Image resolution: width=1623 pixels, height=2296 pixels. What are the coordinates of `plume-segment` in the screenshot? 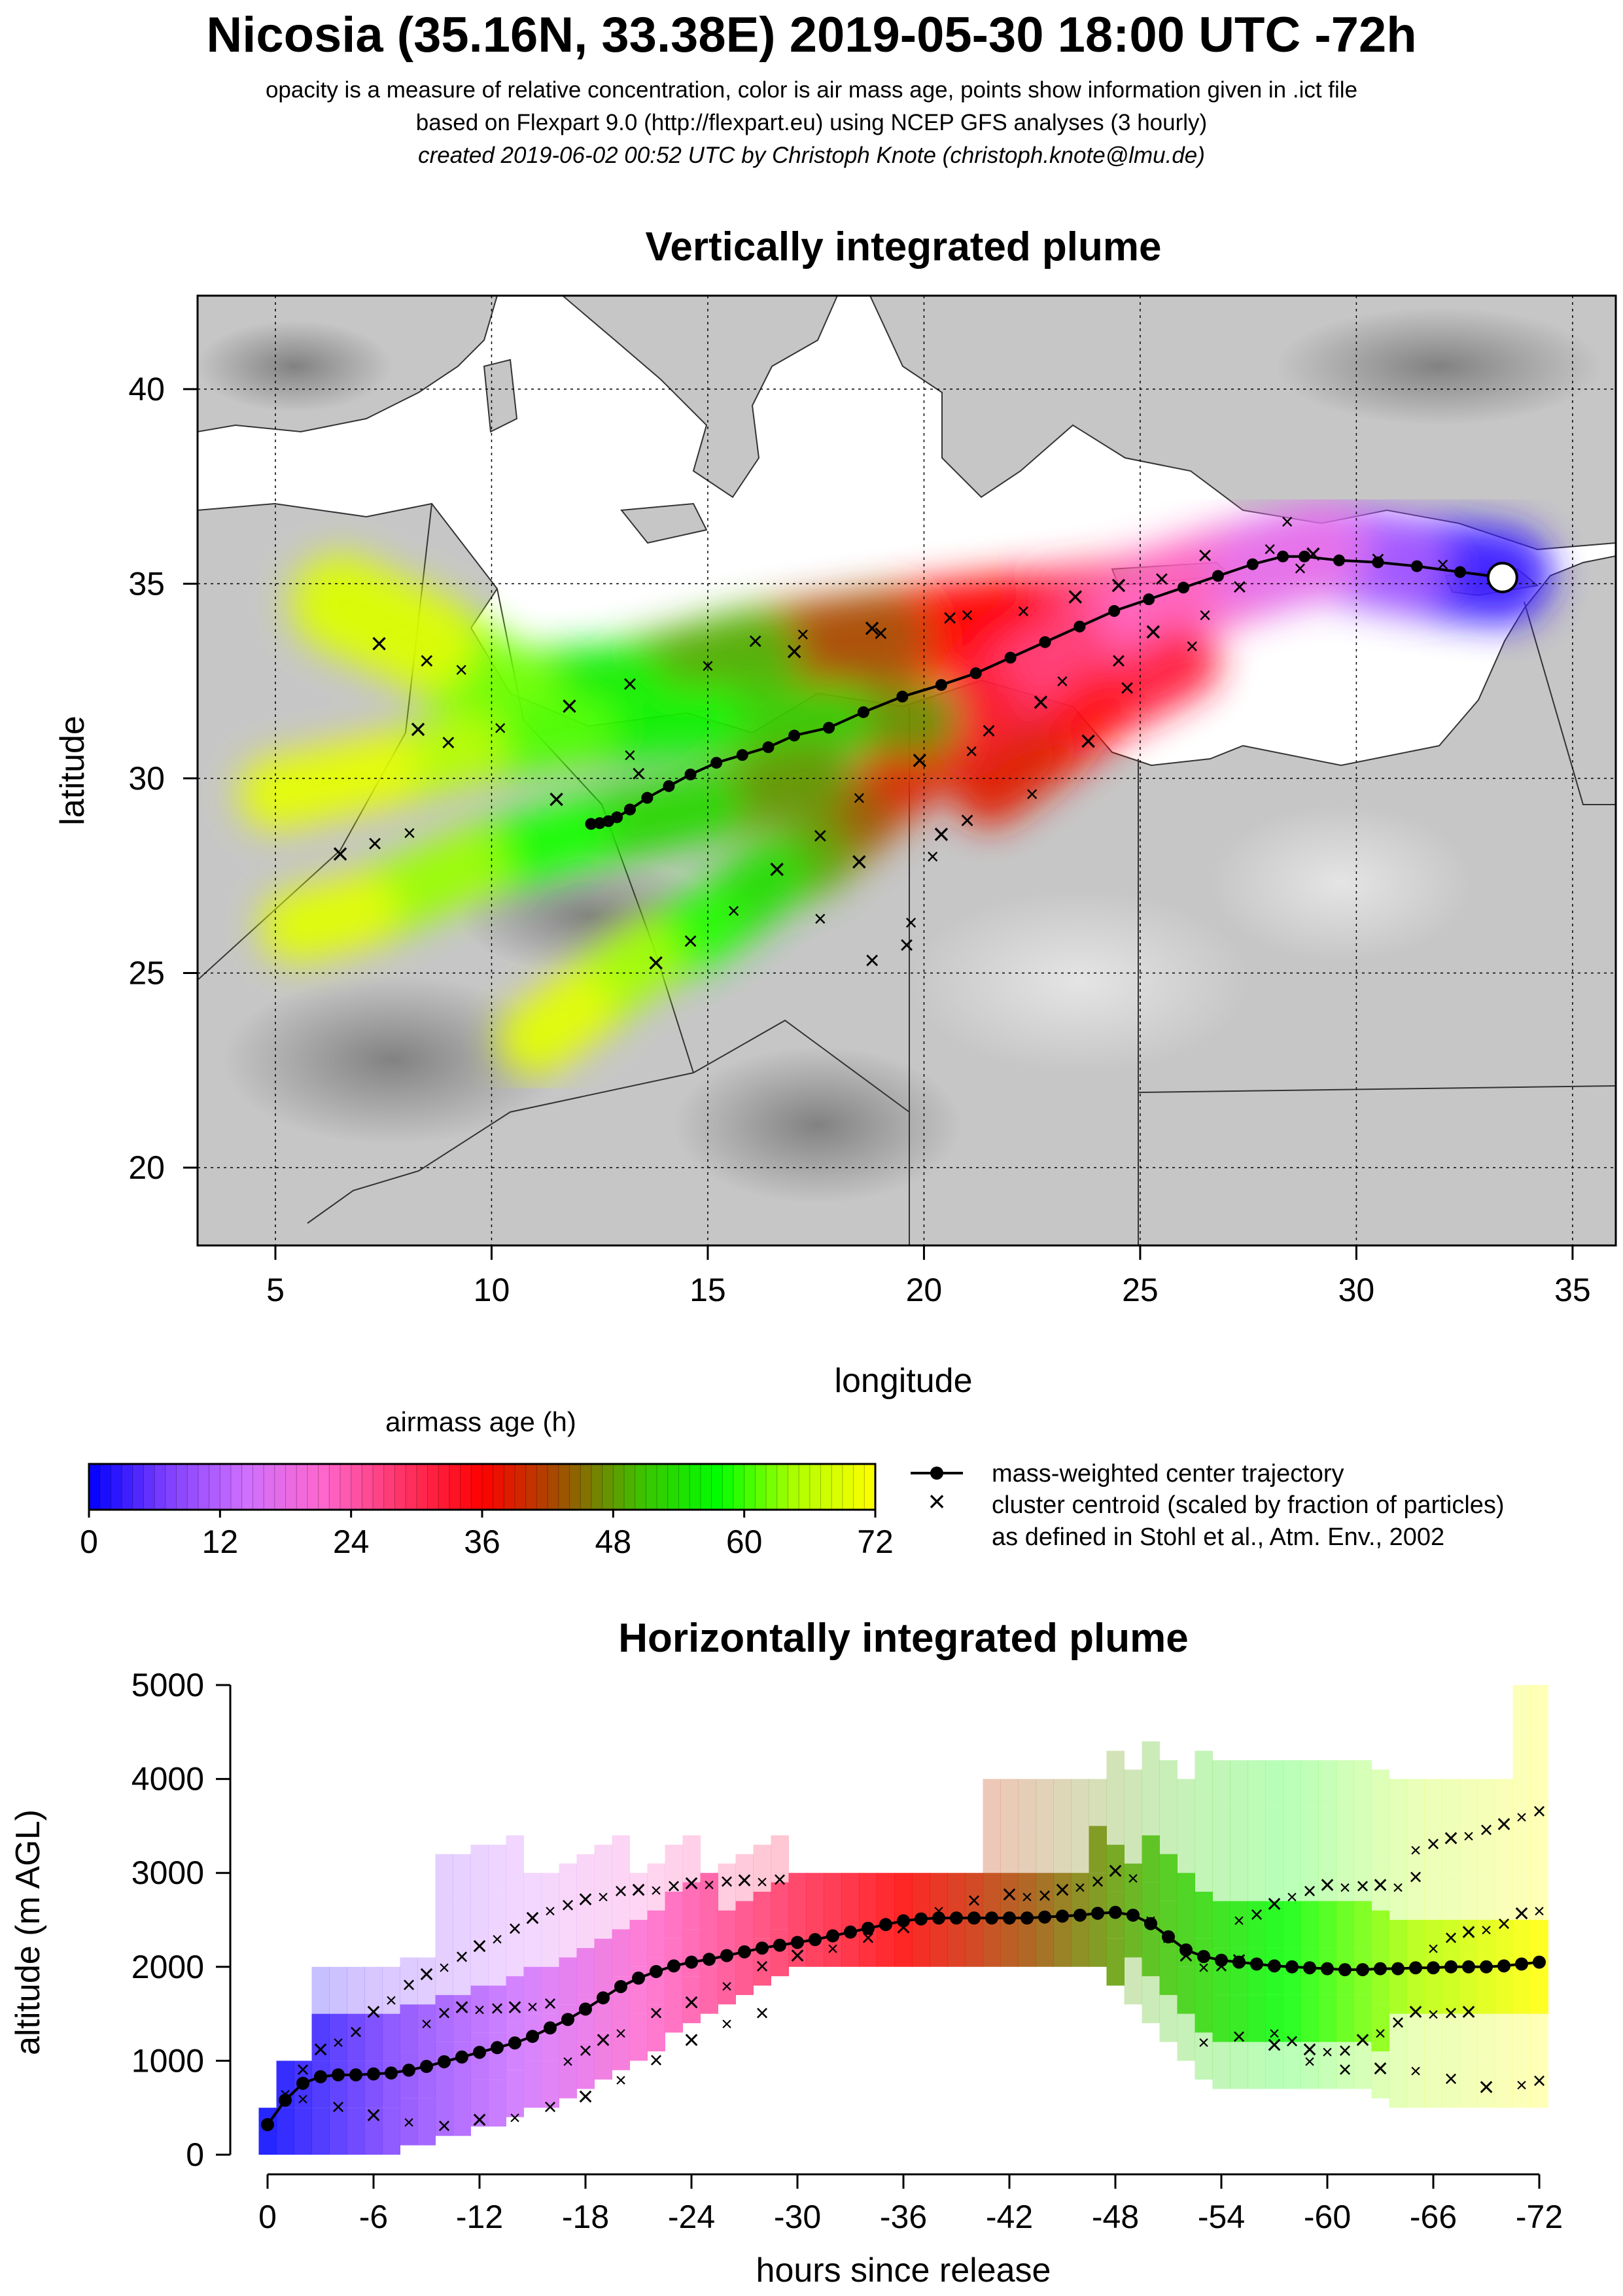 It's located at (383, 622).